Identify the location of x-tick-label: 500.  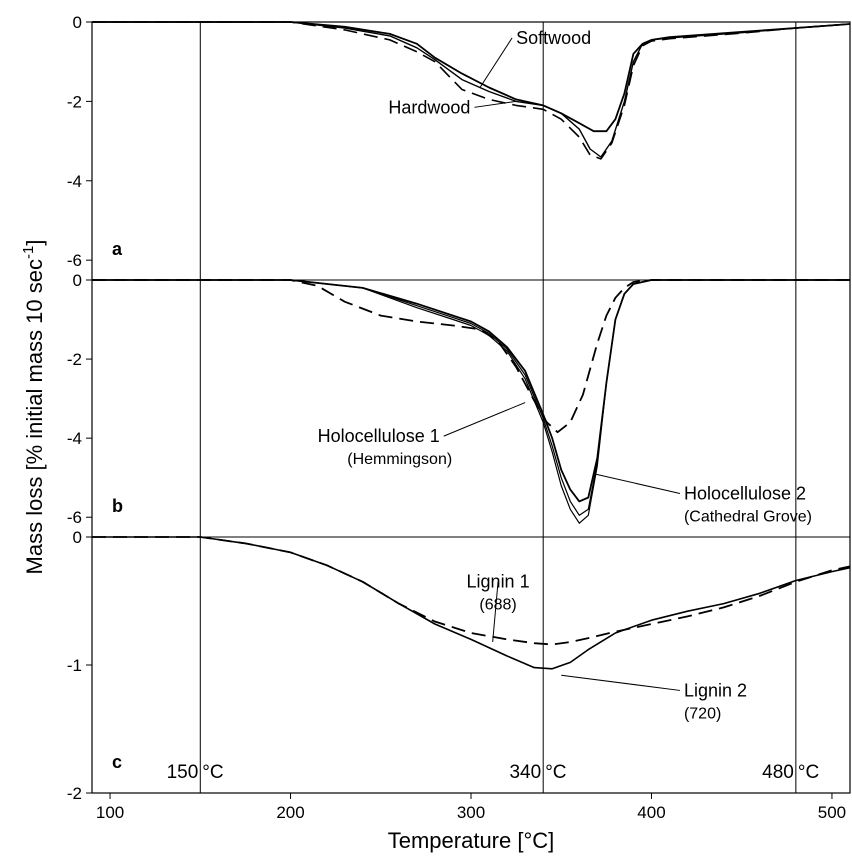
(832, 812).